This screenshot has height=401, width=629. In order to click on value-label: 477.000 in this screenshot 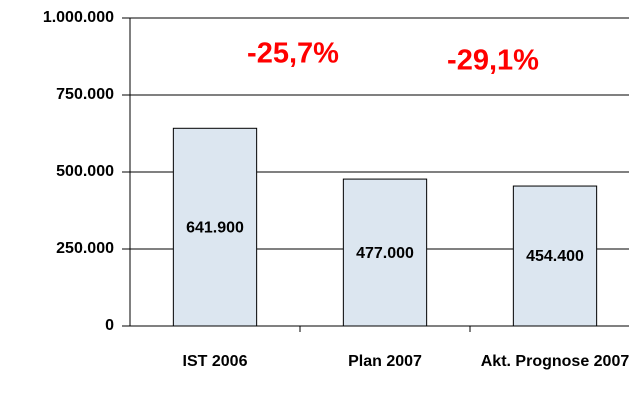, I will do `click(385, 253)`.